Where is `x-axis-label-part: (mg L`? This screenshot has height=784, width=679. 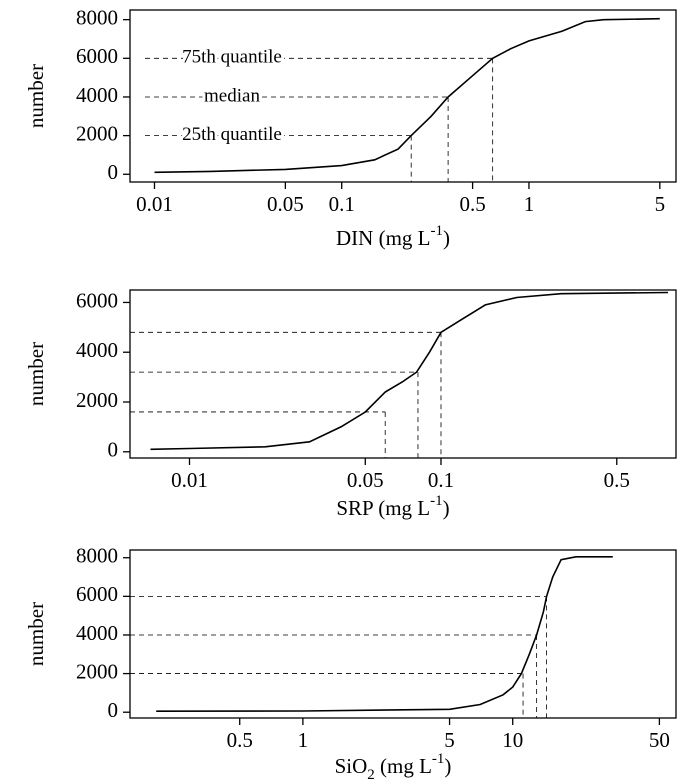 x-axis-label-part: (mg L is located at coordinates (403, 766).